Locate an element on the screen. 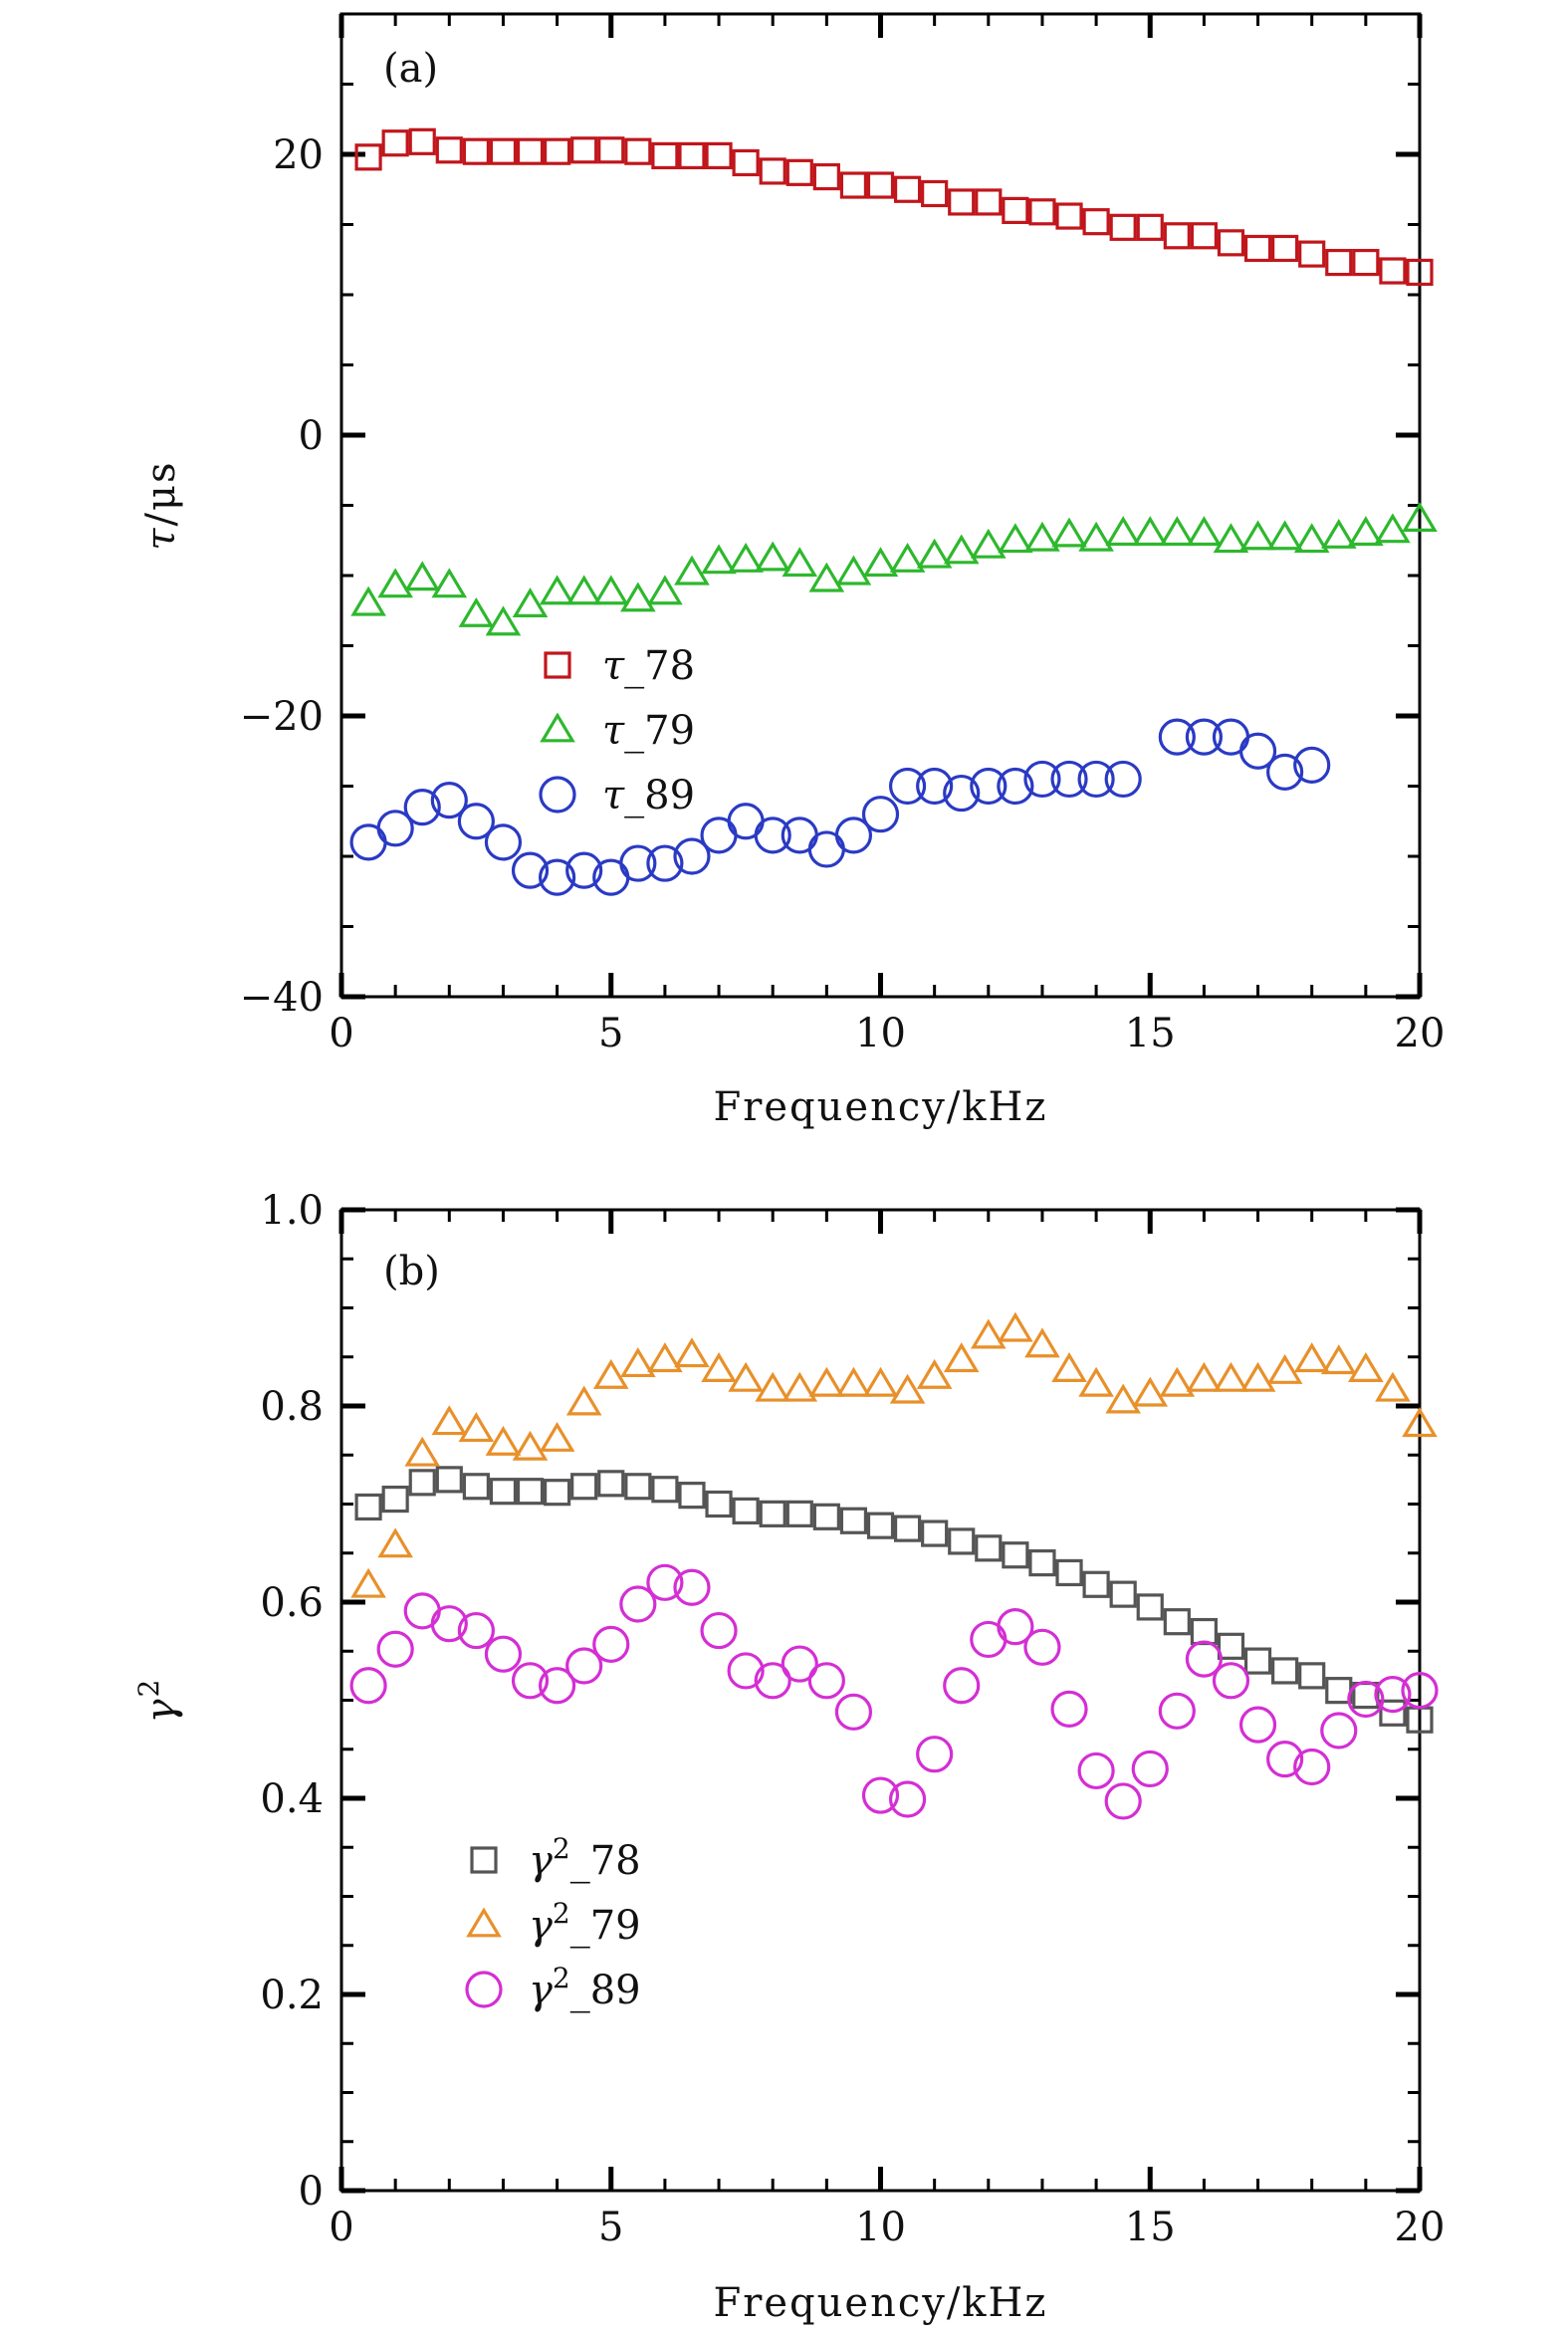 This screenshot has width=1568, height=2333. y-tick-label: 20 is located at coordinates (299, 155).